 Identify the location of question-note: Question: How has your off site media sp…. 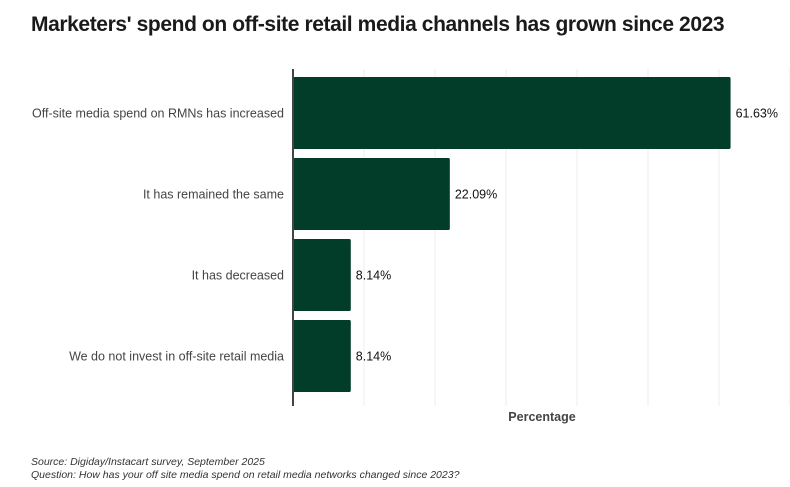
(245, 475).